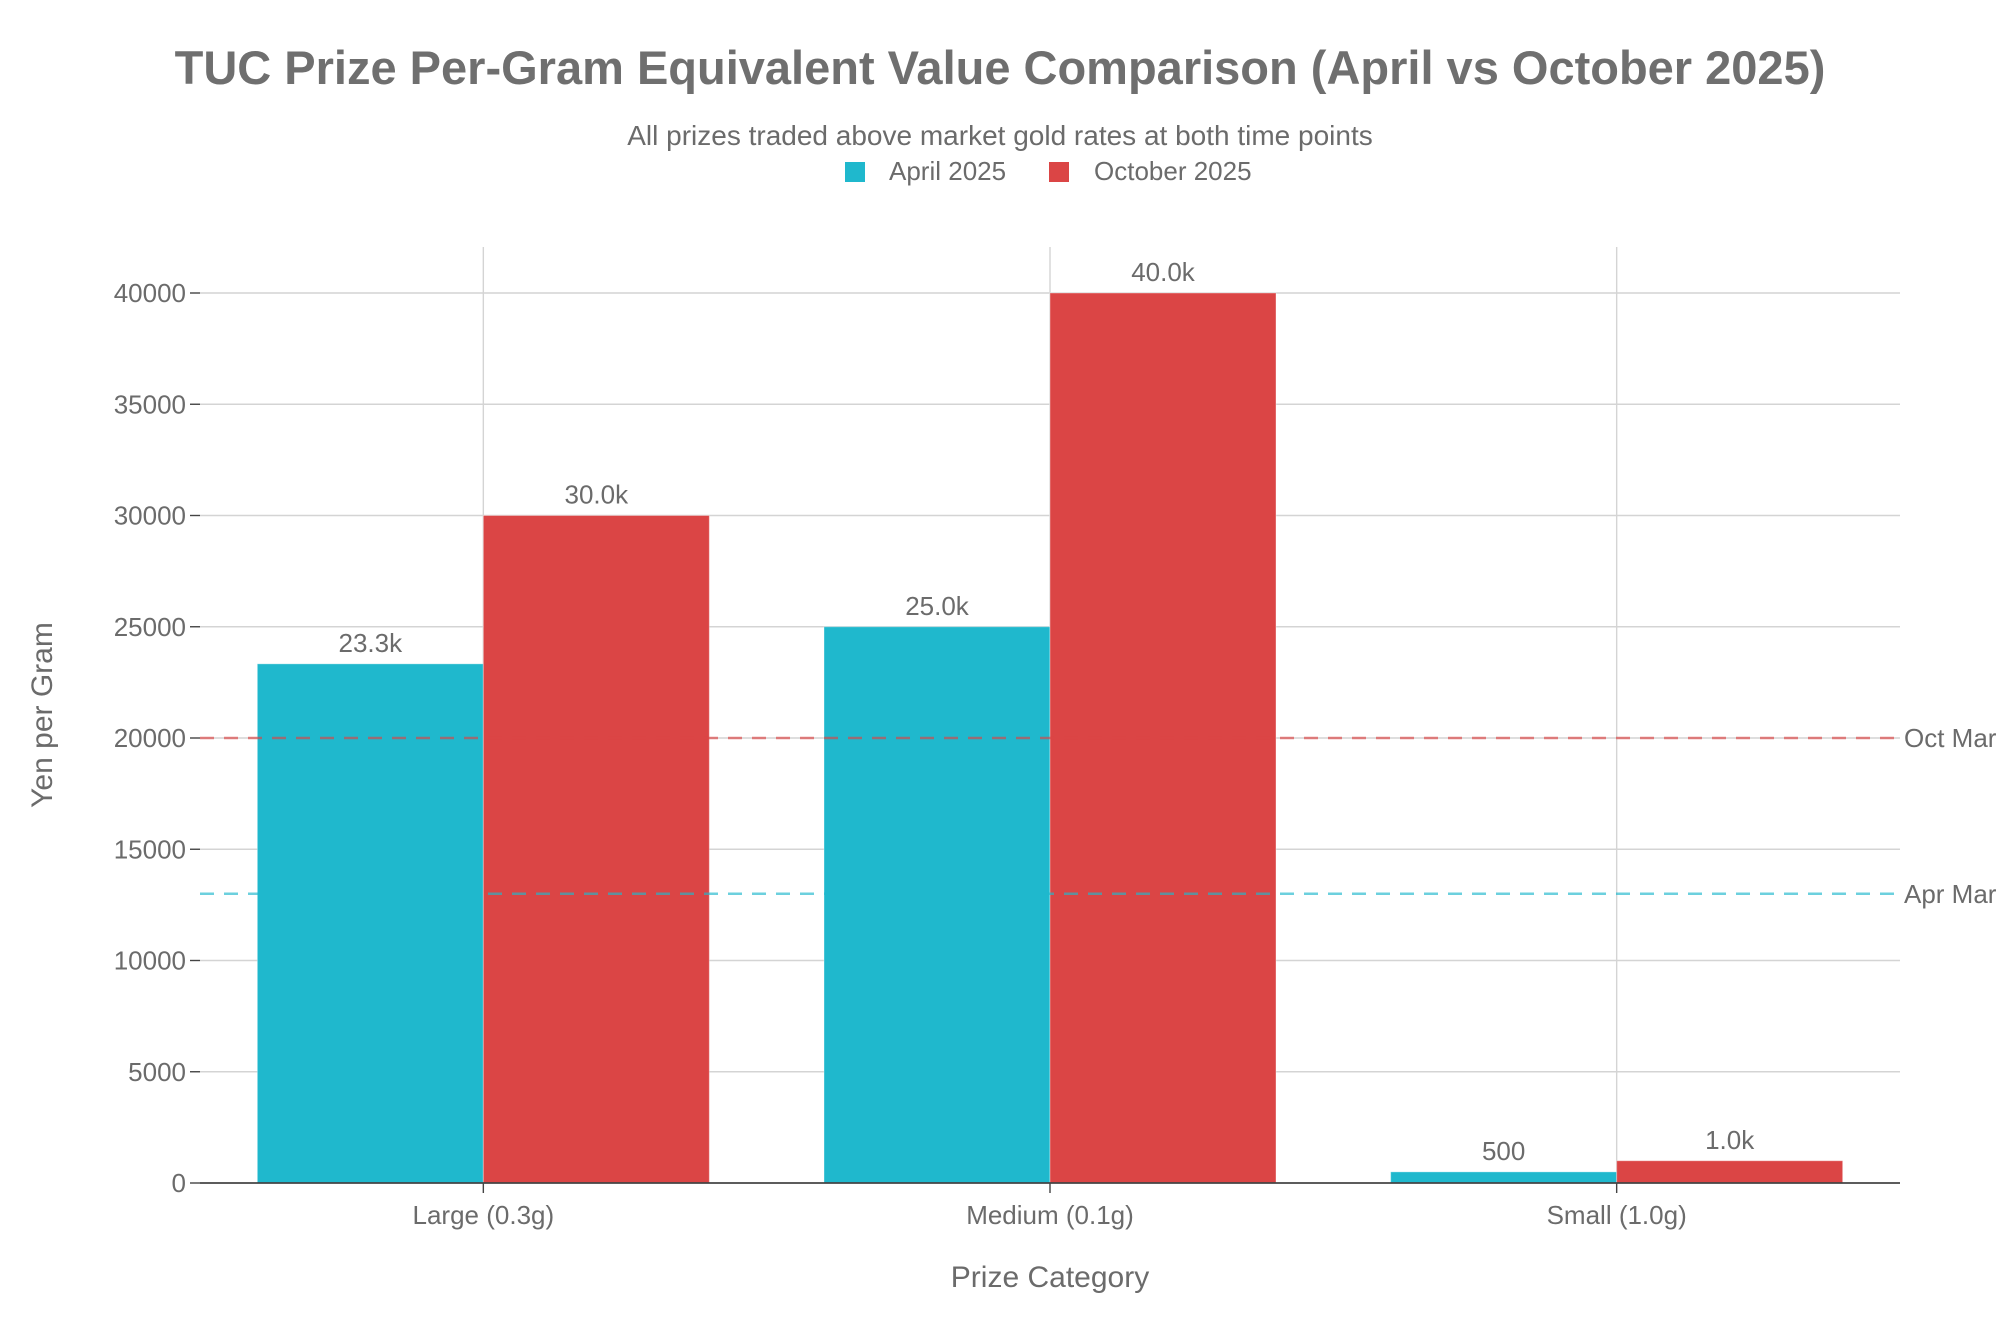 The height and width of the screenshot is (1338, 2000). What do you see at coordinates (1950, 738) in the screenshot?
I see `reference-line-label: Oct Mar` at bounding box center [1950, 738].